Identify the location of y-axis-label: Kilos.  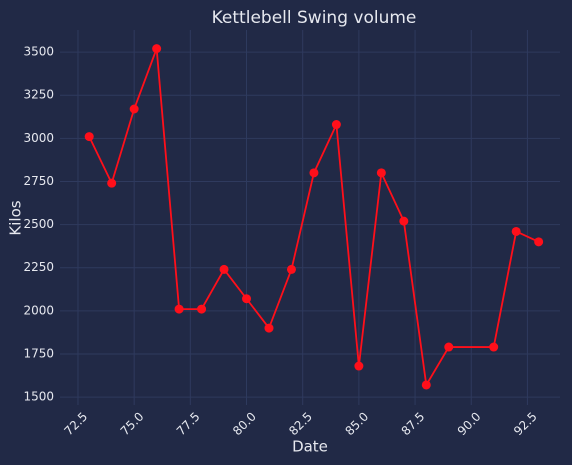
(16, 217).